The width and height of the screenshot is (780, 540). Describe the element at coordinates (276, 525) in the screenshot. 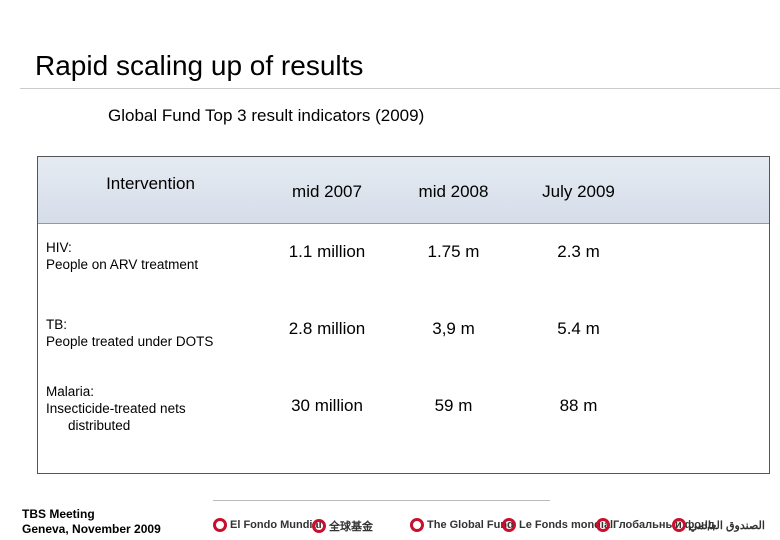

I see `logo-text: El Fondo Mundial` at that location.